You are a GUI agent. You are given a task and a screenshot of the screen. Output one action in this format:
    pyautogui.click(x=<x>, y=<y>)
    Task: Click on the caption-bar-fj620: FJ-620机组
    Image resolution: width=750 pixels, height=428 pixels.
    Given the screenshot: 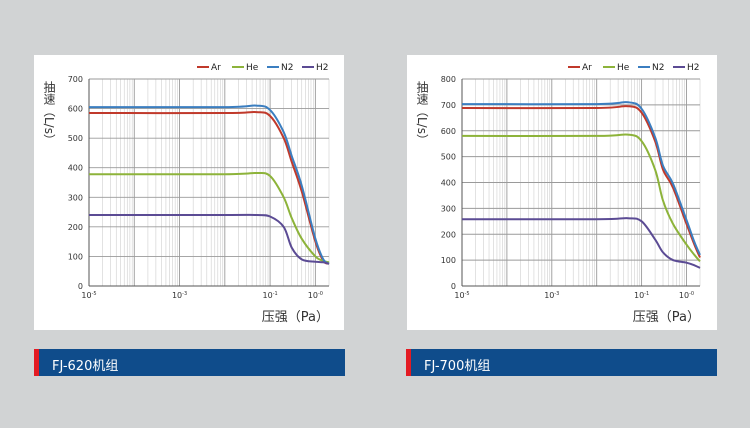 What is the action you would take?
    pyautogui.click(x=189, y=362)
    